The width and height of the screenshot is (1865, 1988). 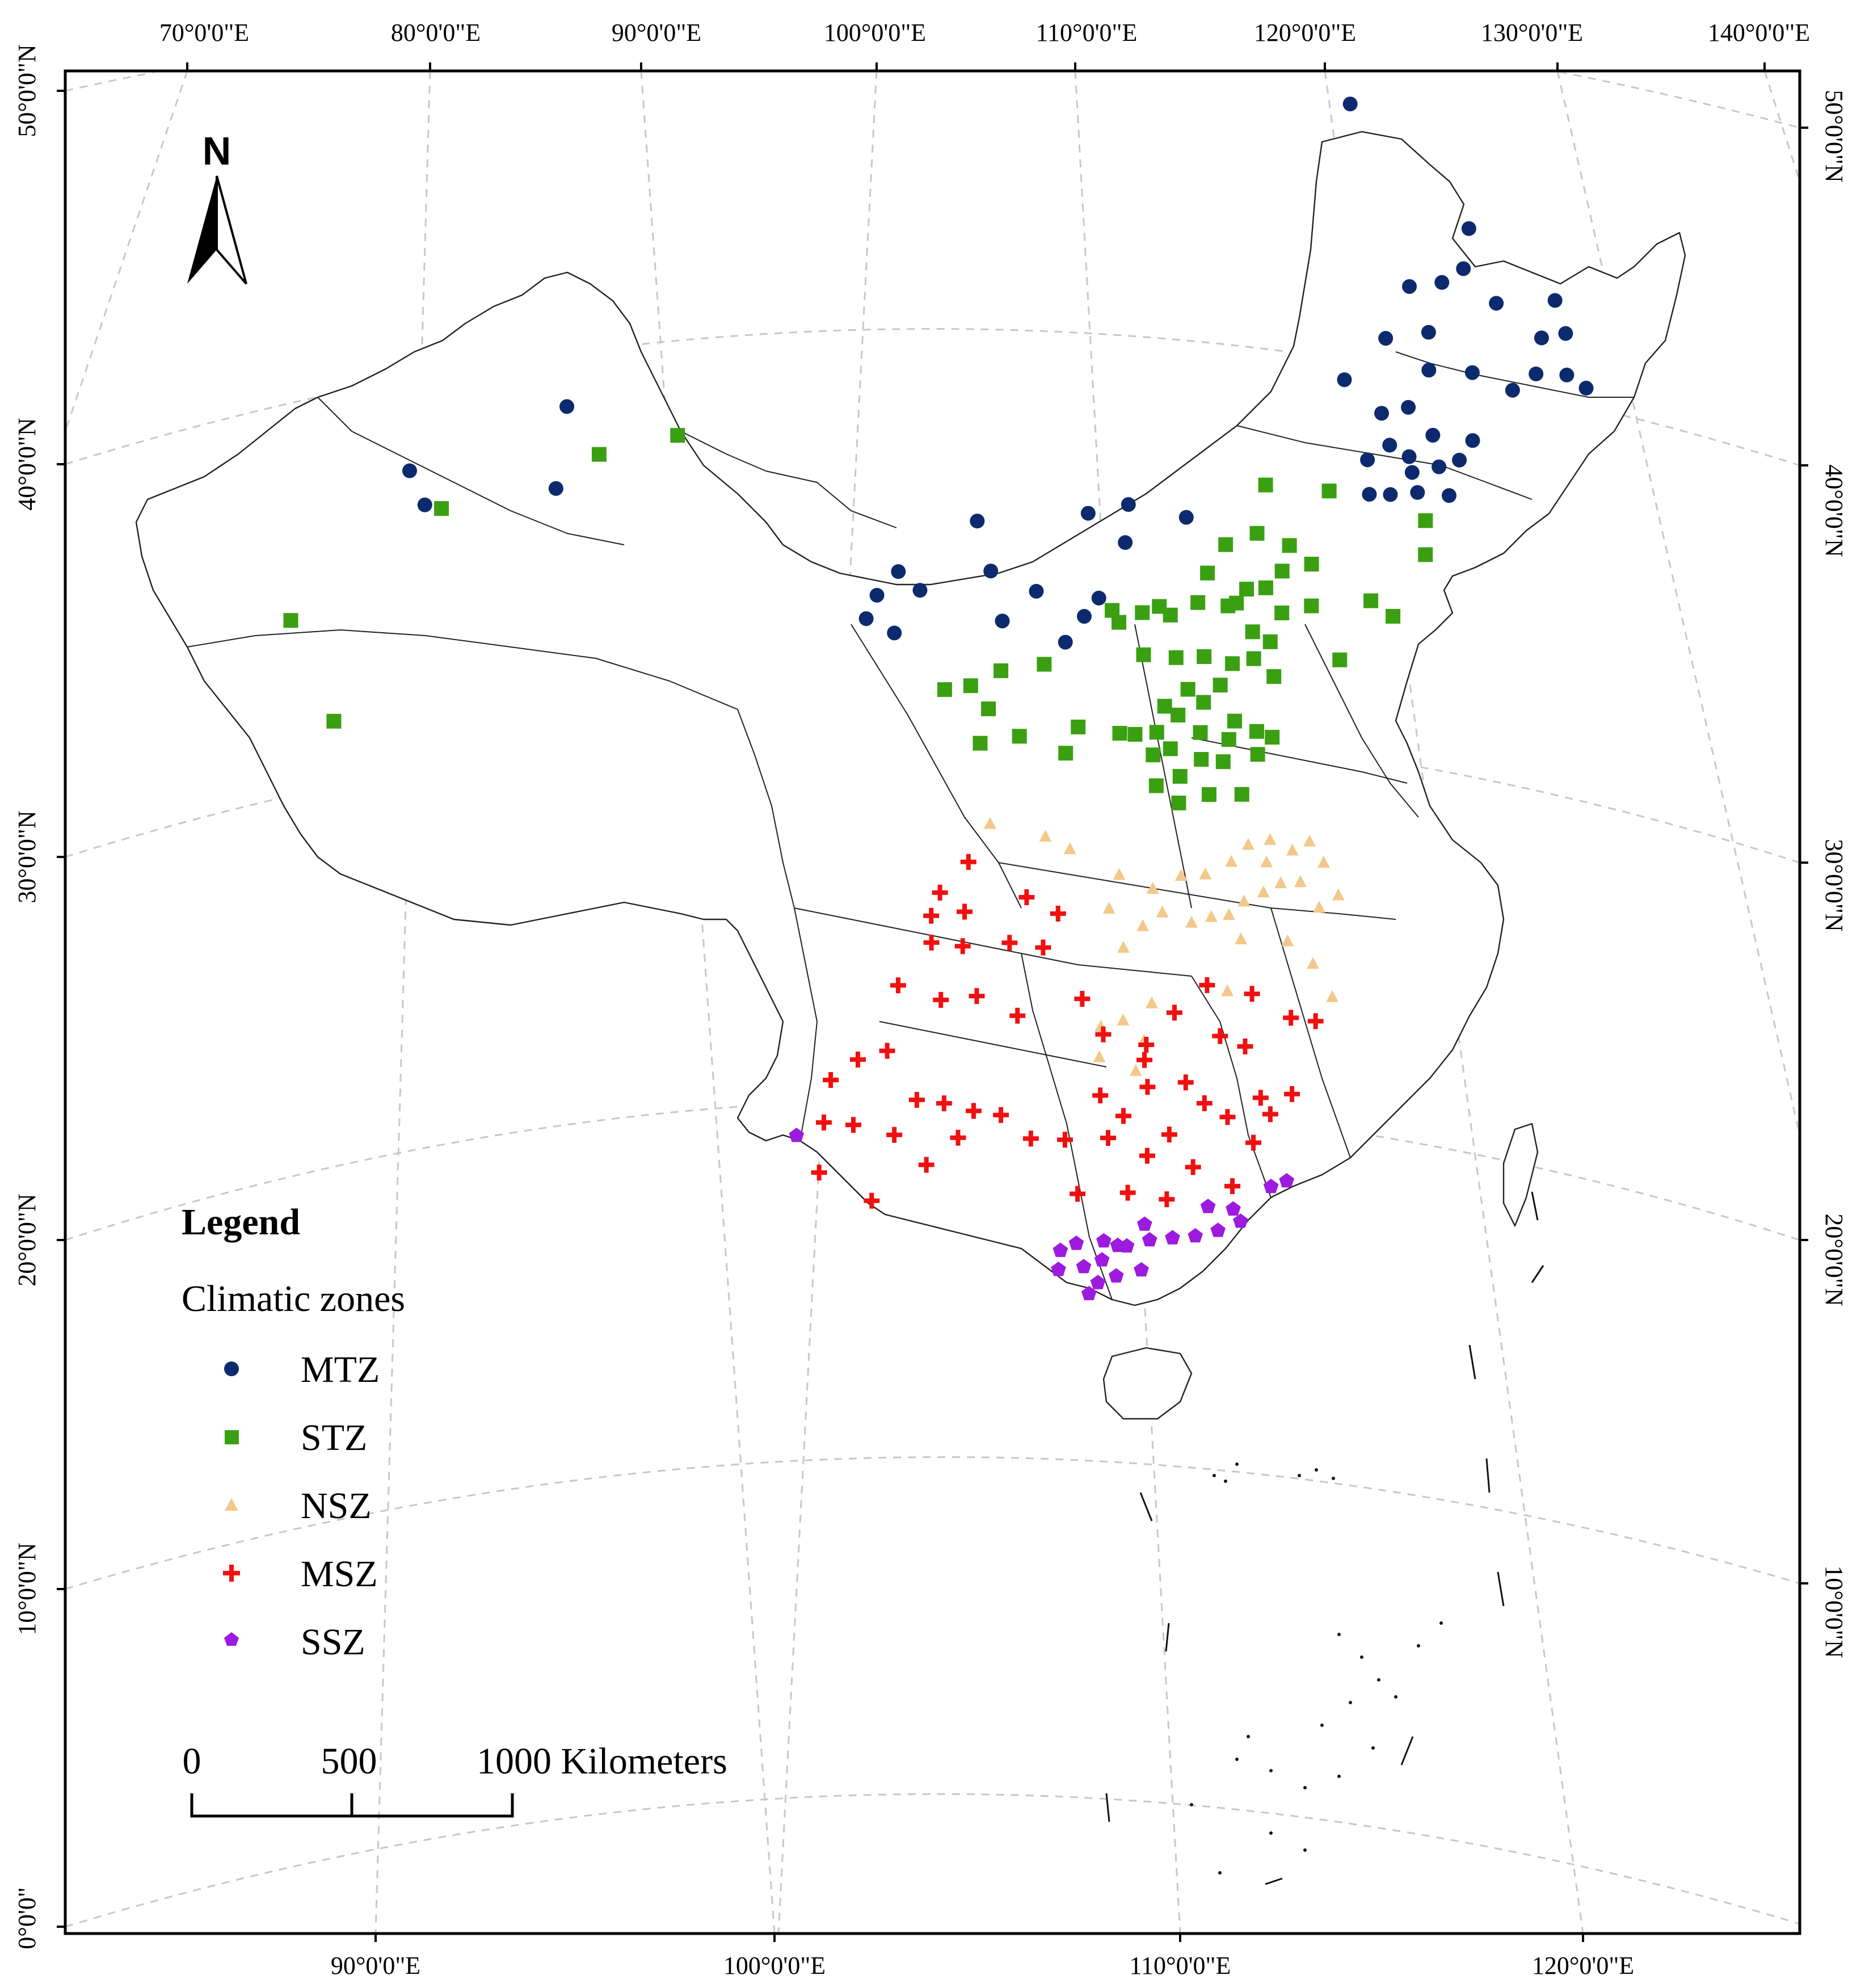 What do you see at coordinates (339, 1574) in the screenshot?
I see `legend-label-msz: MSZ` at bounding box center [339, 1574].